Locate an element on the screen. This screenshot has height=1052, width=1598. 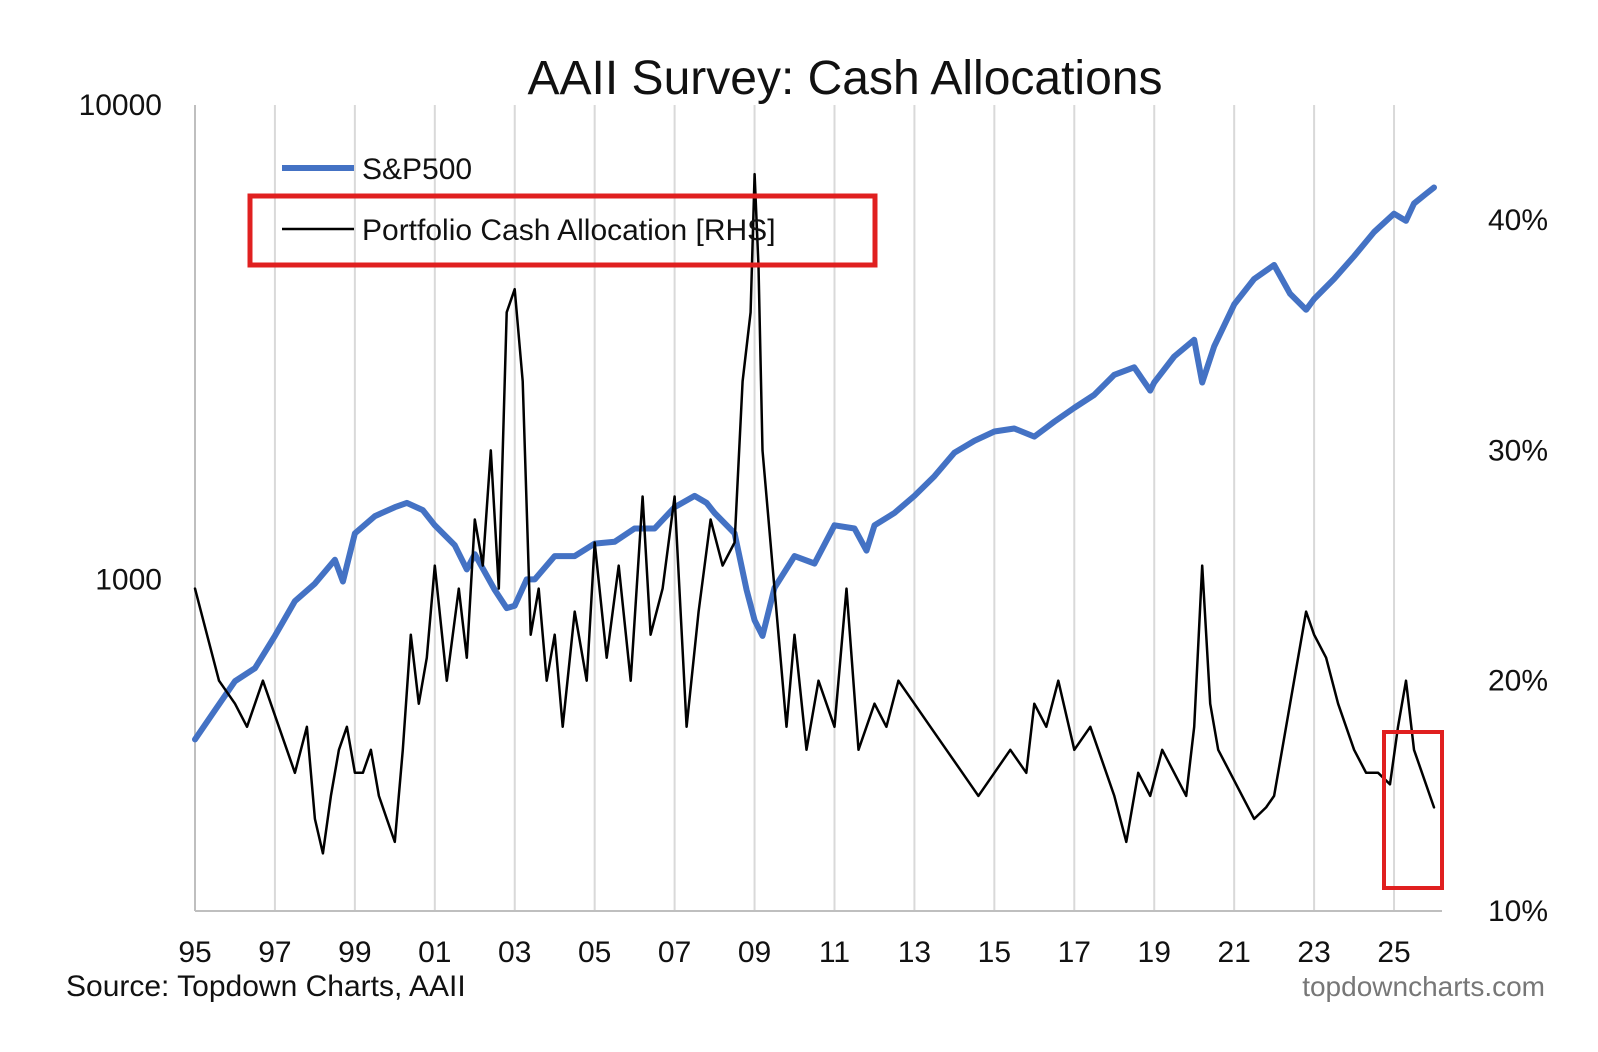
legend: S&P500 Portfolio Cash Allocation [RHS] is located at coordinates (562, 210).